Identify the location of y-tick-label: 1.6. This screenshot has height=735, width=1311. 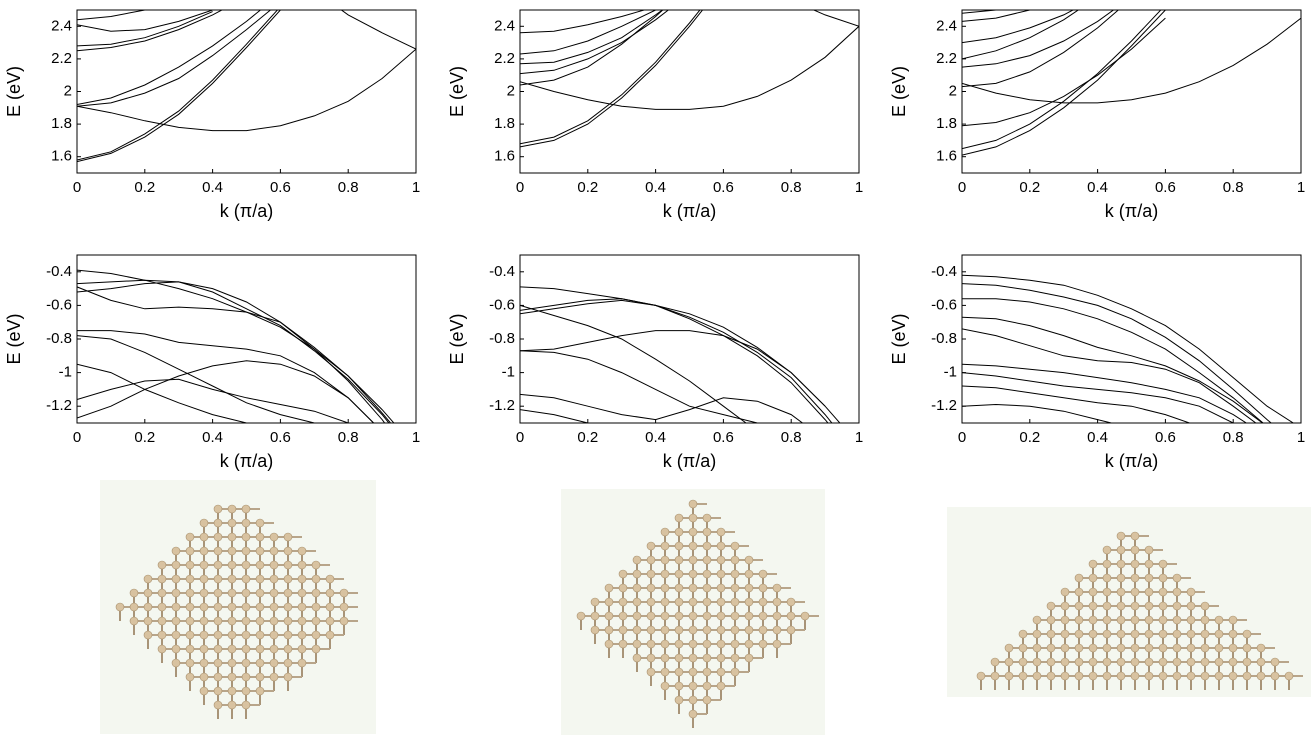
(61, 156).